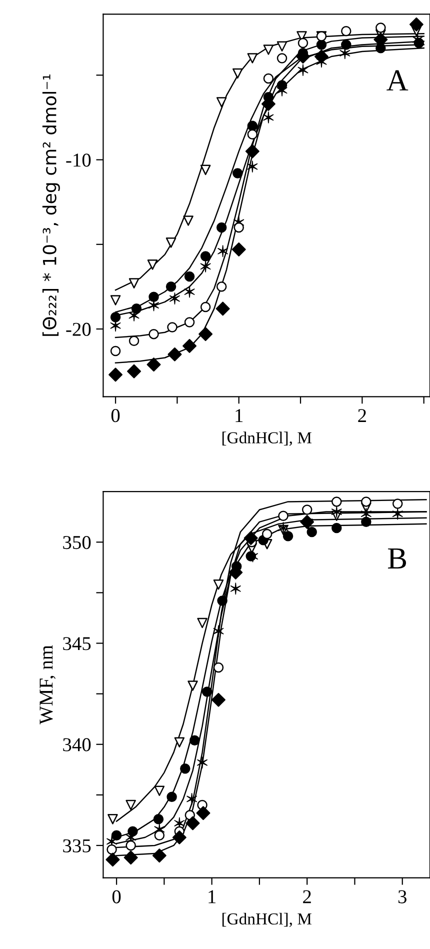 The height and width of the screenshot is (949, 430). What do you see at coordinates (51, 205) in the screenshot?
I see `y-axis-title: [Θ₂₂₂] * 10⁻³, deg cm² dmol⁻¹` at bounding box center [51, 205].